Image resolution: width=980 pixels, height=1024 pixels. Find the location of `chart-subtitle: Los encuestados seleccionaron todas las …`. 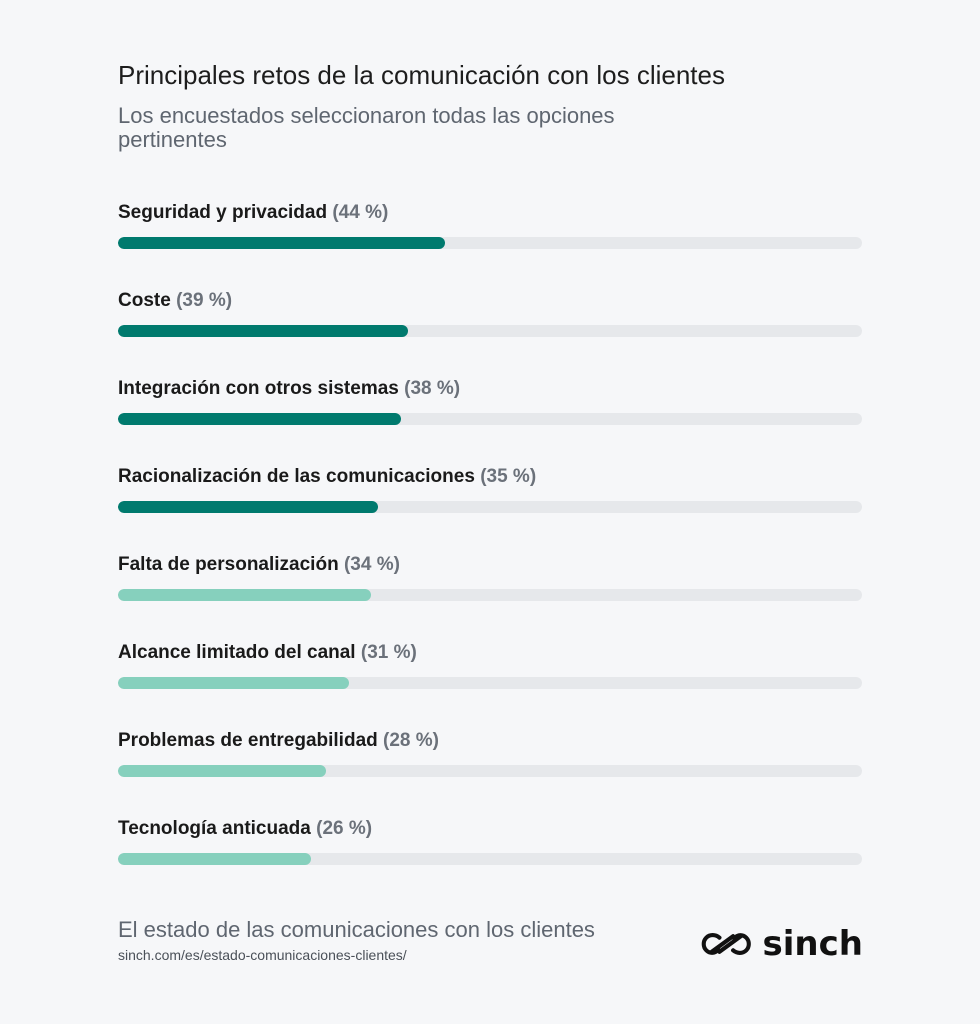

chart-subtitle: Los encuestados seleccionaron todas las … is located at coordinates (366, 127).